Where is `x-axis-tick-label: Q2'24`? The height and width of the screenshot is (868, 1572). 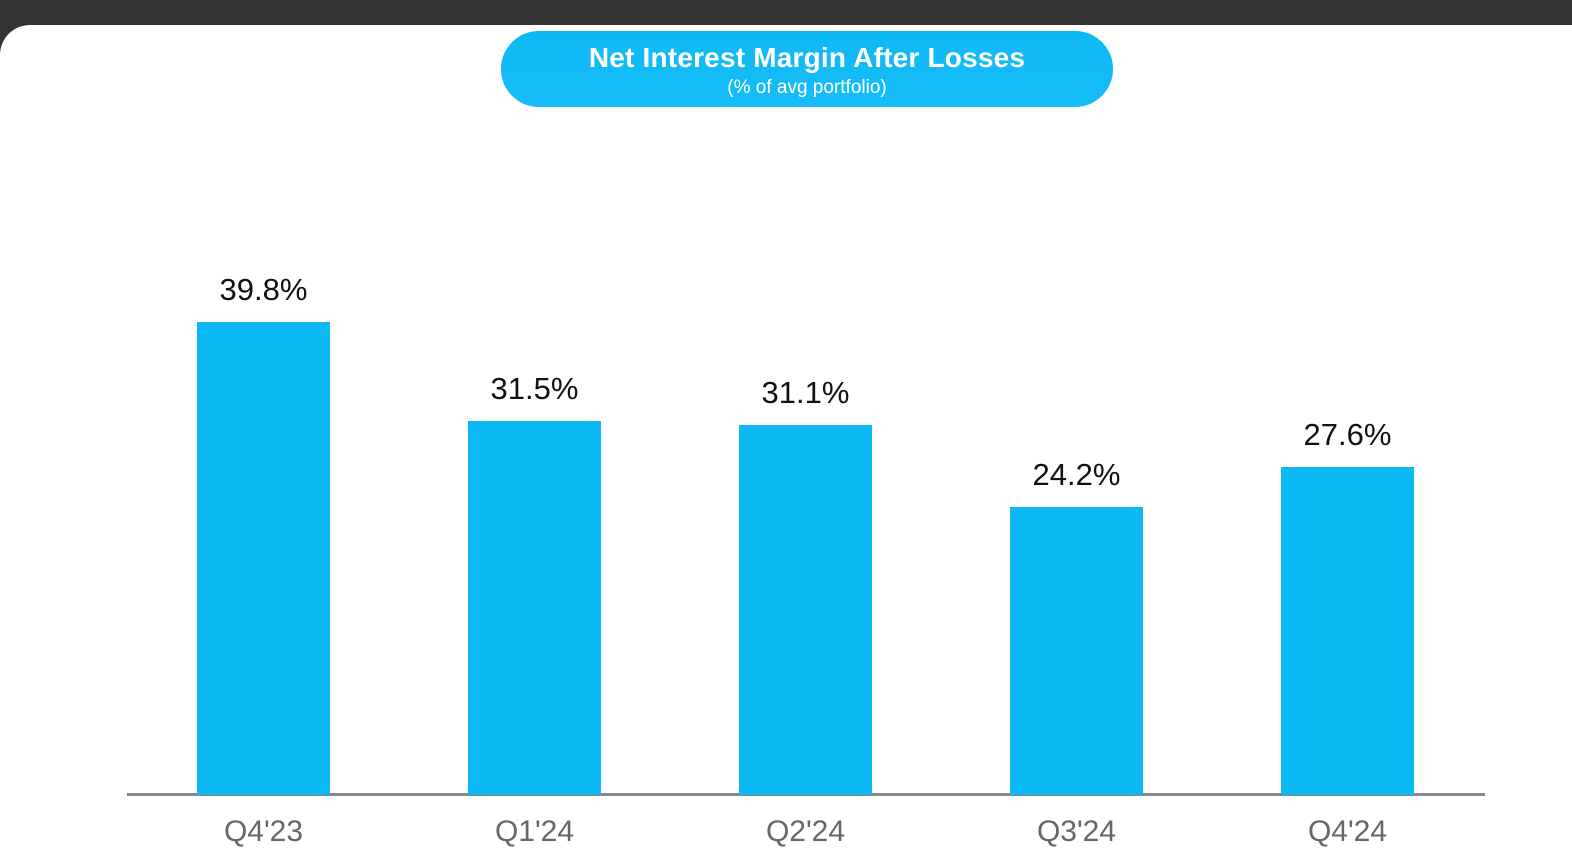
x-axis-tick-label: Q2'24 is located at coordinates (805, 831).